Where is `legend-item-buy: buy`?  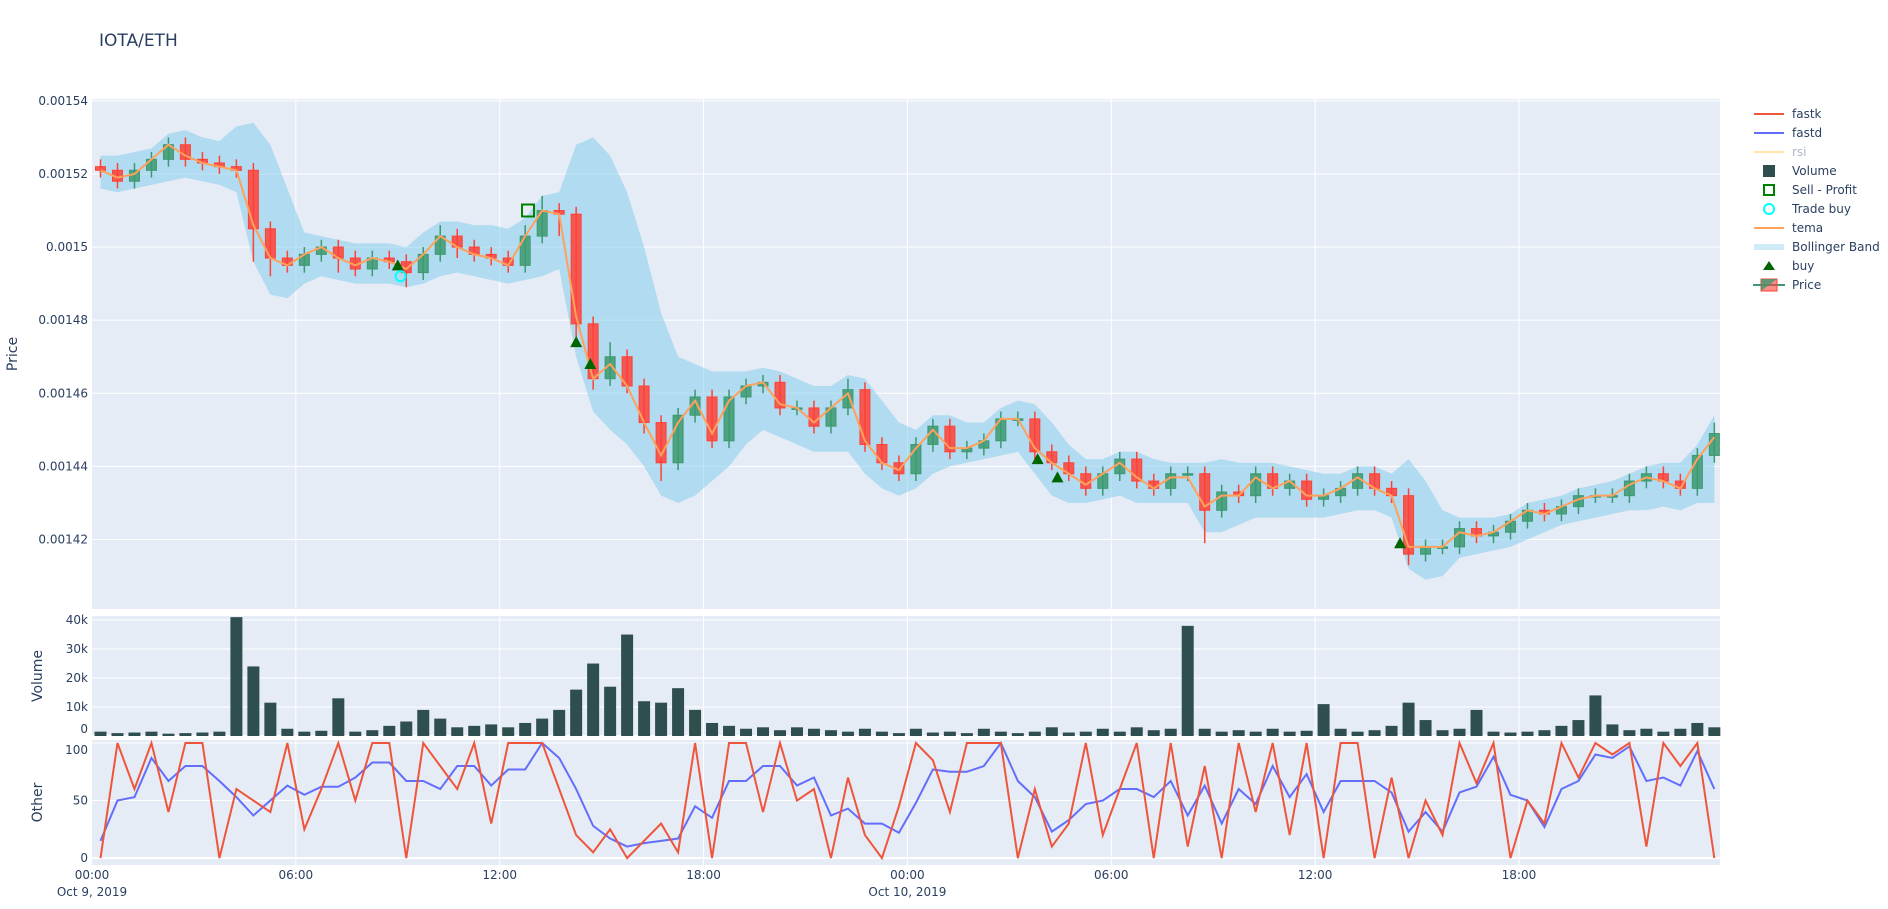 legend-item-buy: buy is located at coordinates (1816, 265).